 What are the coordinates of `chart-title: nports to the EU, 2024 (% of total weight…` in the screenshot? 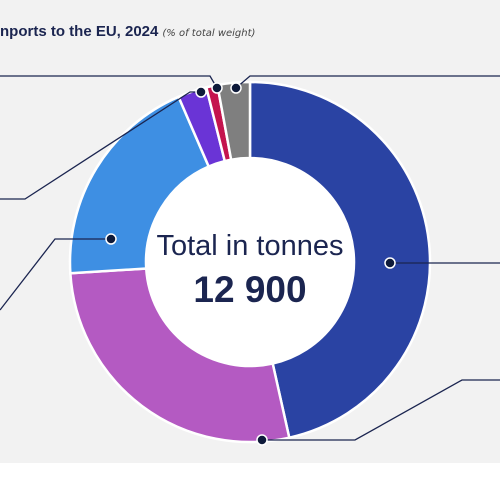 It's located at (127, 32).